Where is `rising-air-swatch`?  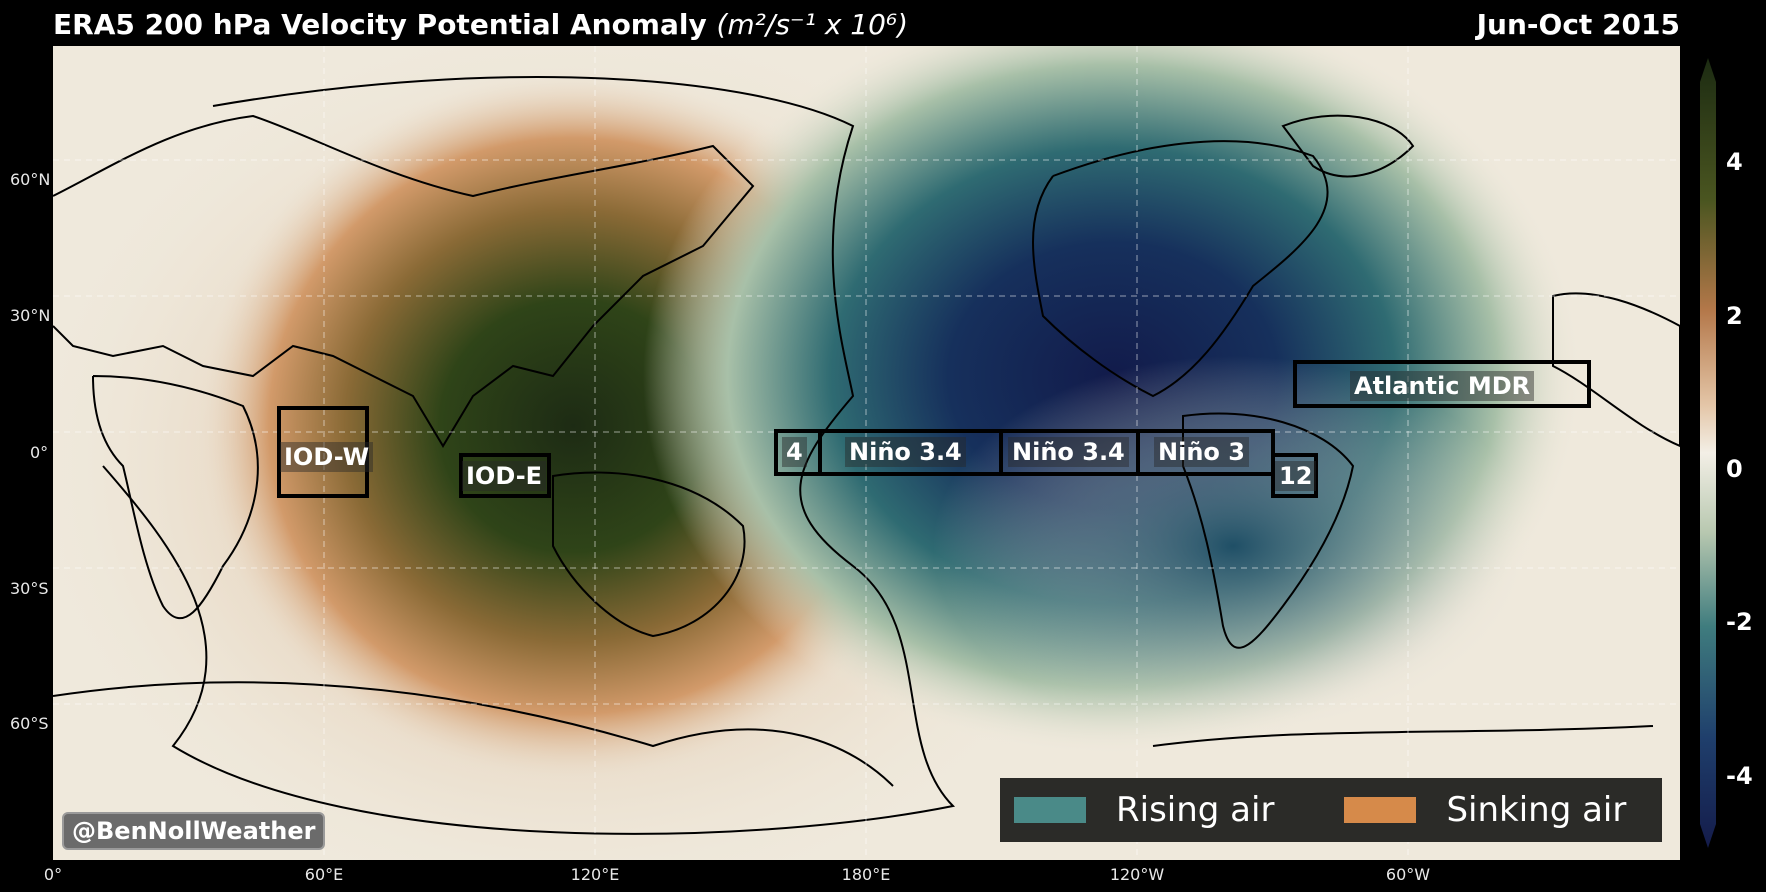
rising-air-swatch is located at coordinates (1050, 810).